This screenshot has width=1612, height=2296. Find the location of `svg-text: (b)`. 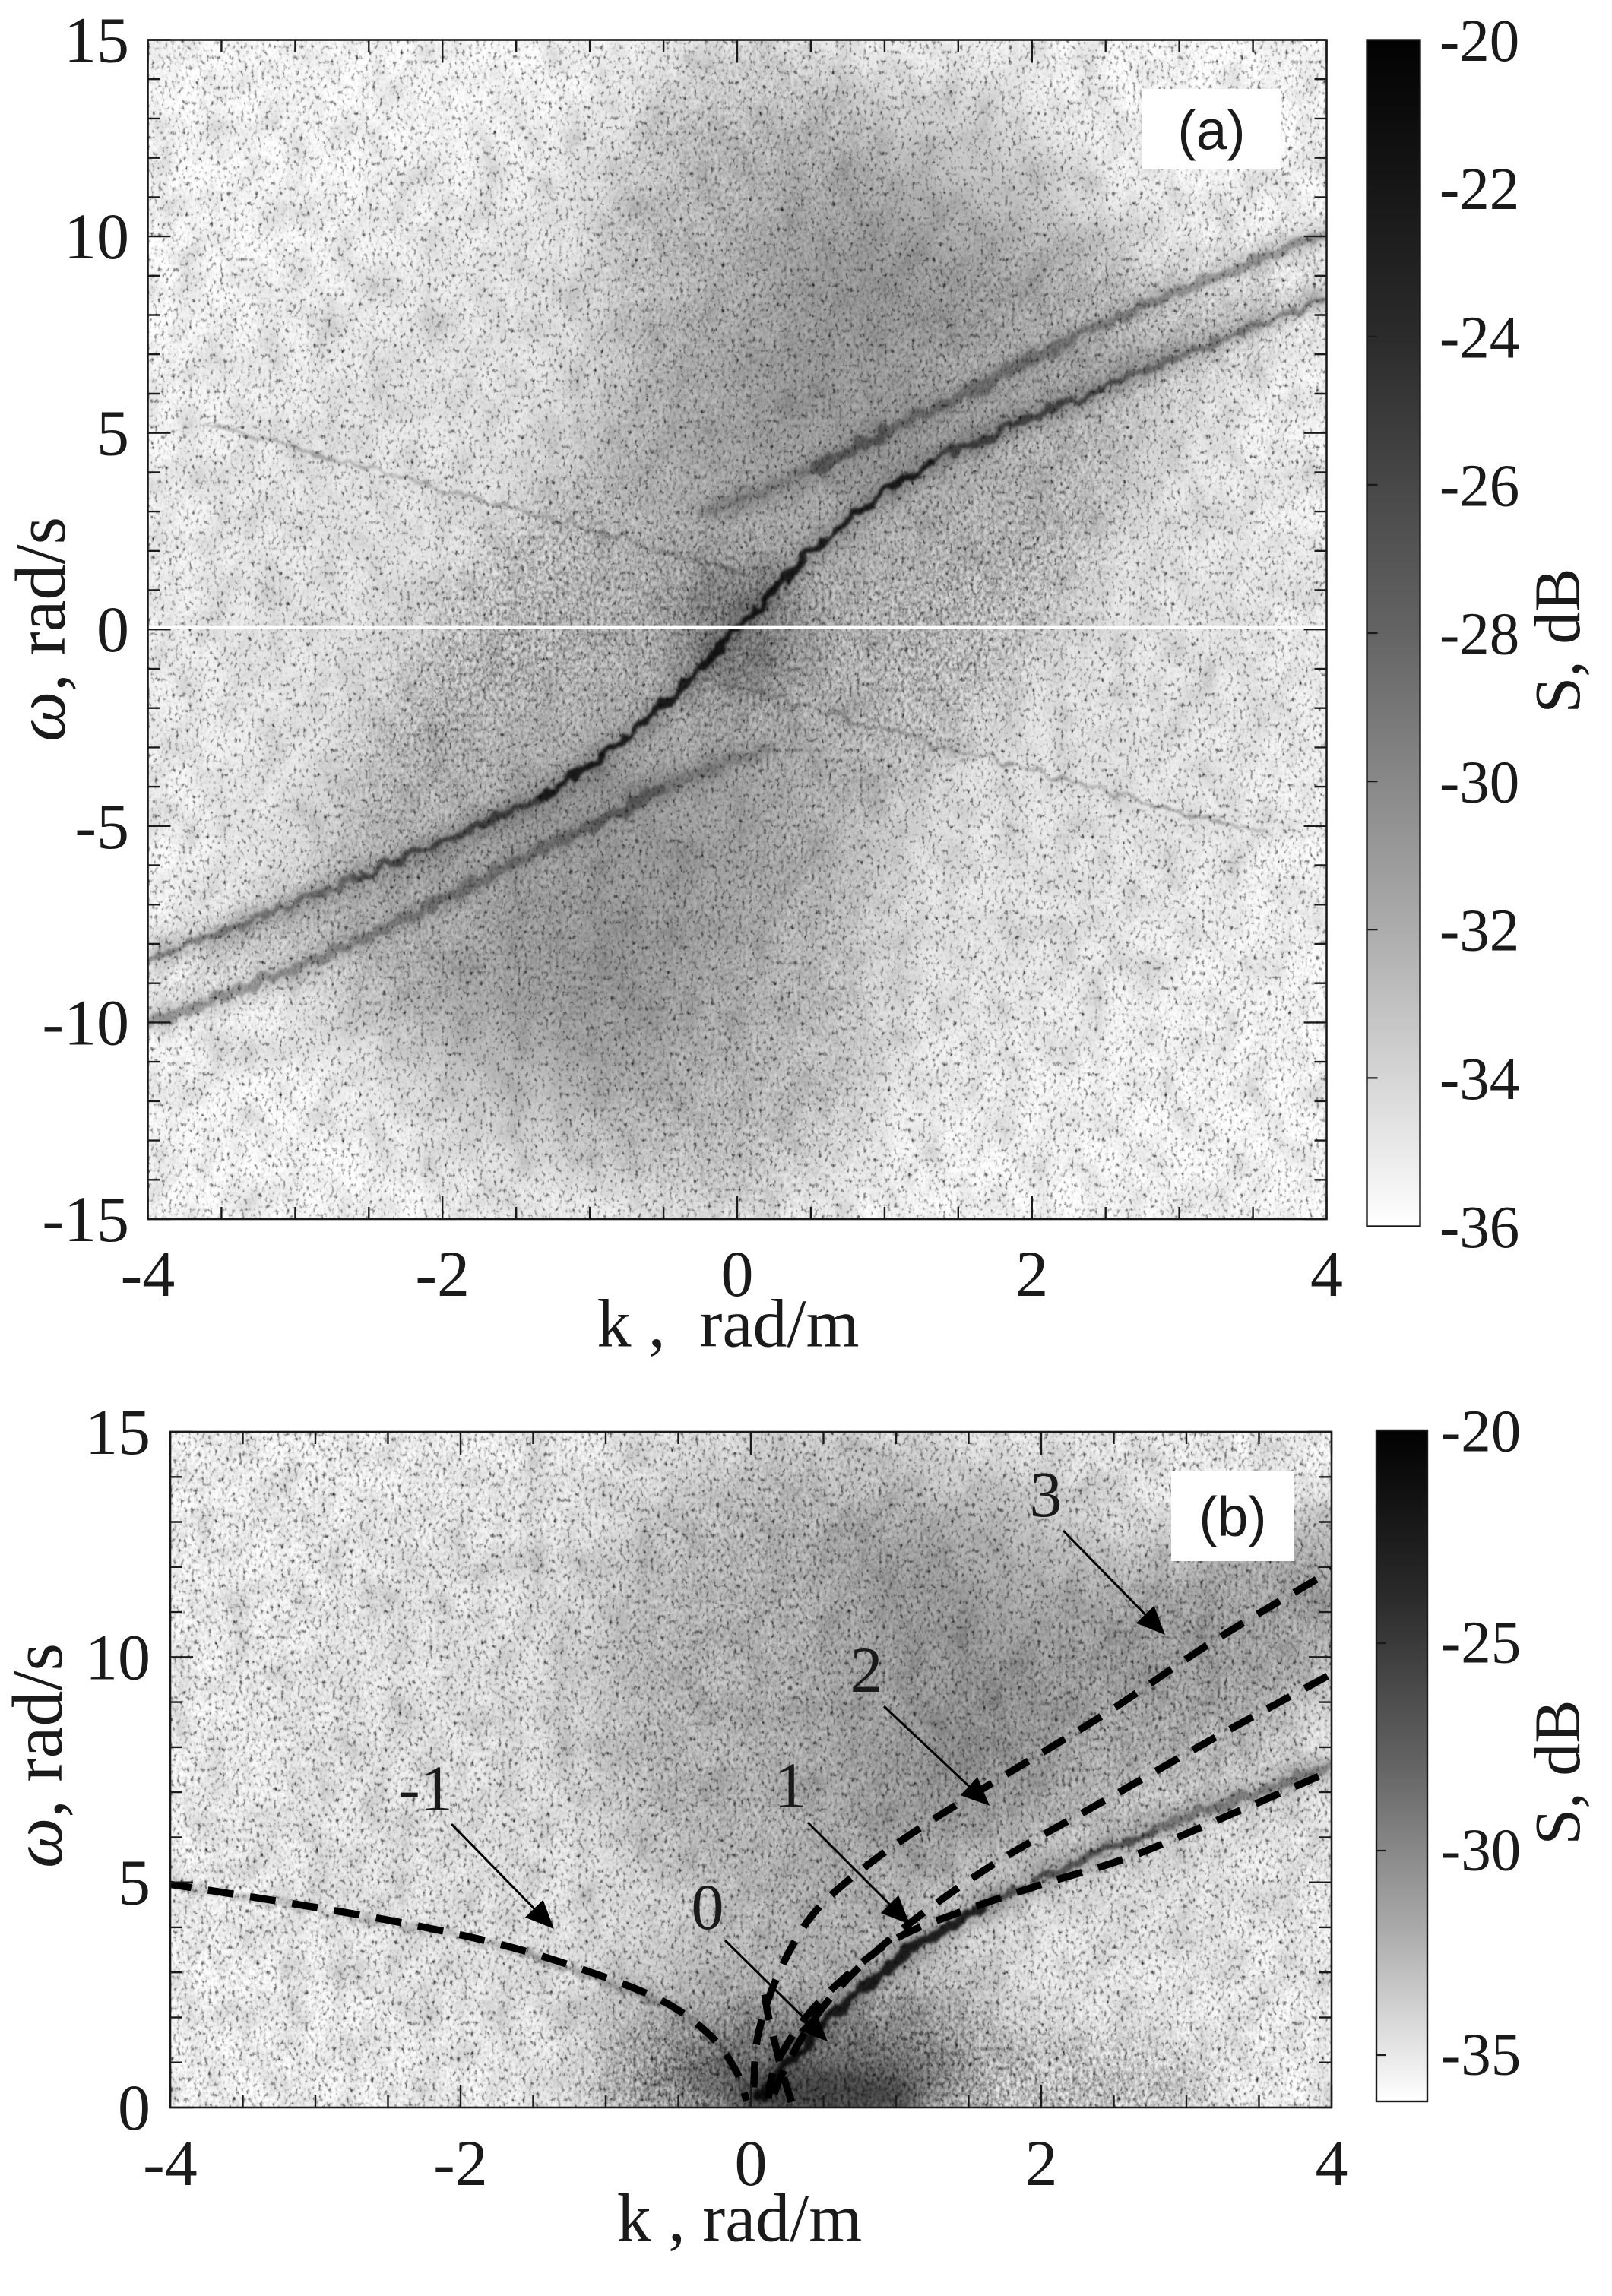

svg-text: (b) is located at coordinates (1232, 1517).